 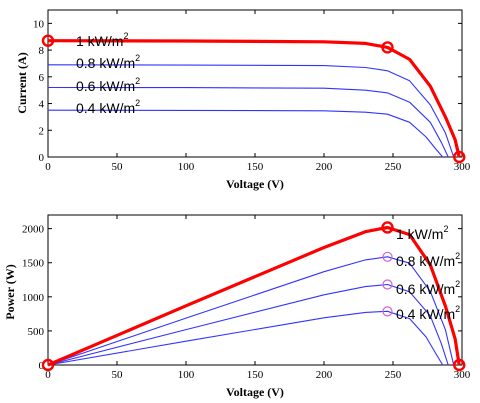 What do you see at coordinates (33, 230) in the screenshot?
I see `pv-y-tick-label: 2000` at bounding box center [33, 230].